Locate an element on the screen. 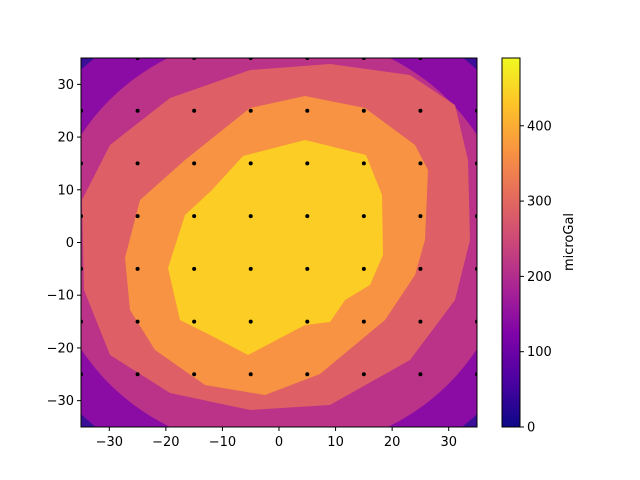 The height and width of the screenshot is (480, 640). y-tick-label: 30 is located at coordinates (65, 85).